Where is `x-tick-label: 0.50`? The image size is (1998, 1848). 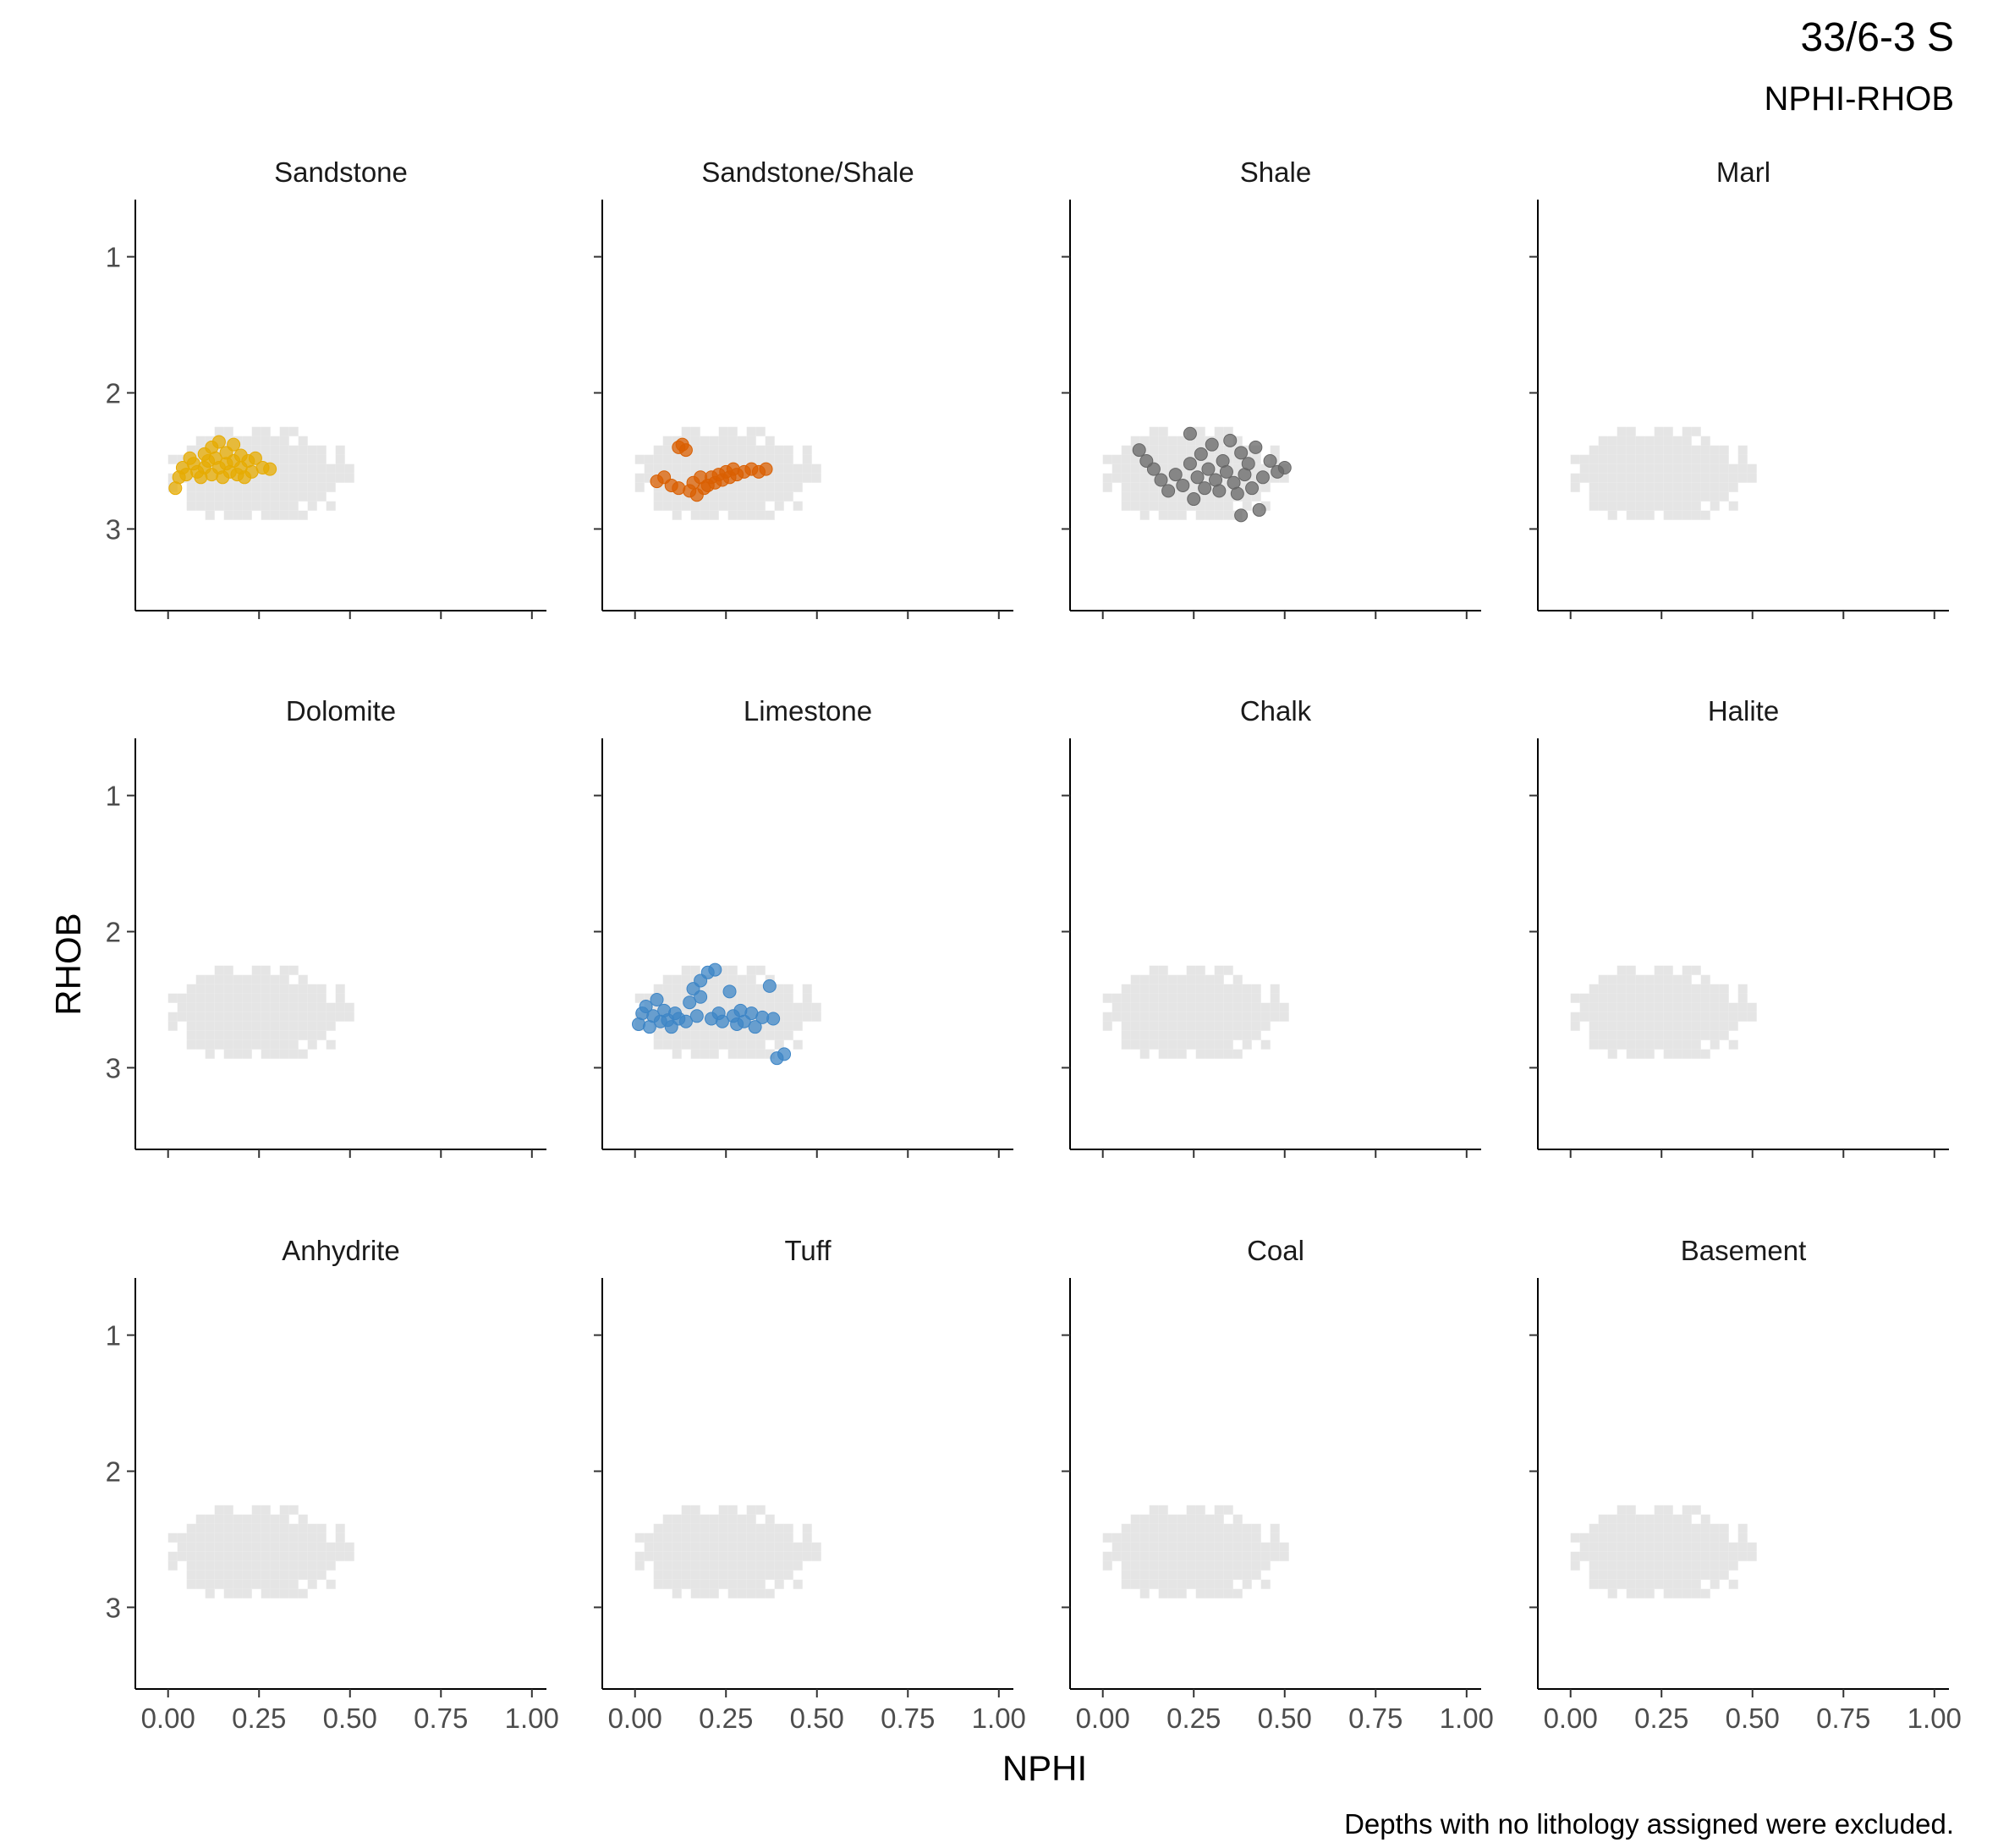
x-tick-label: 0.50 is located at coordinates (1753, 1718).